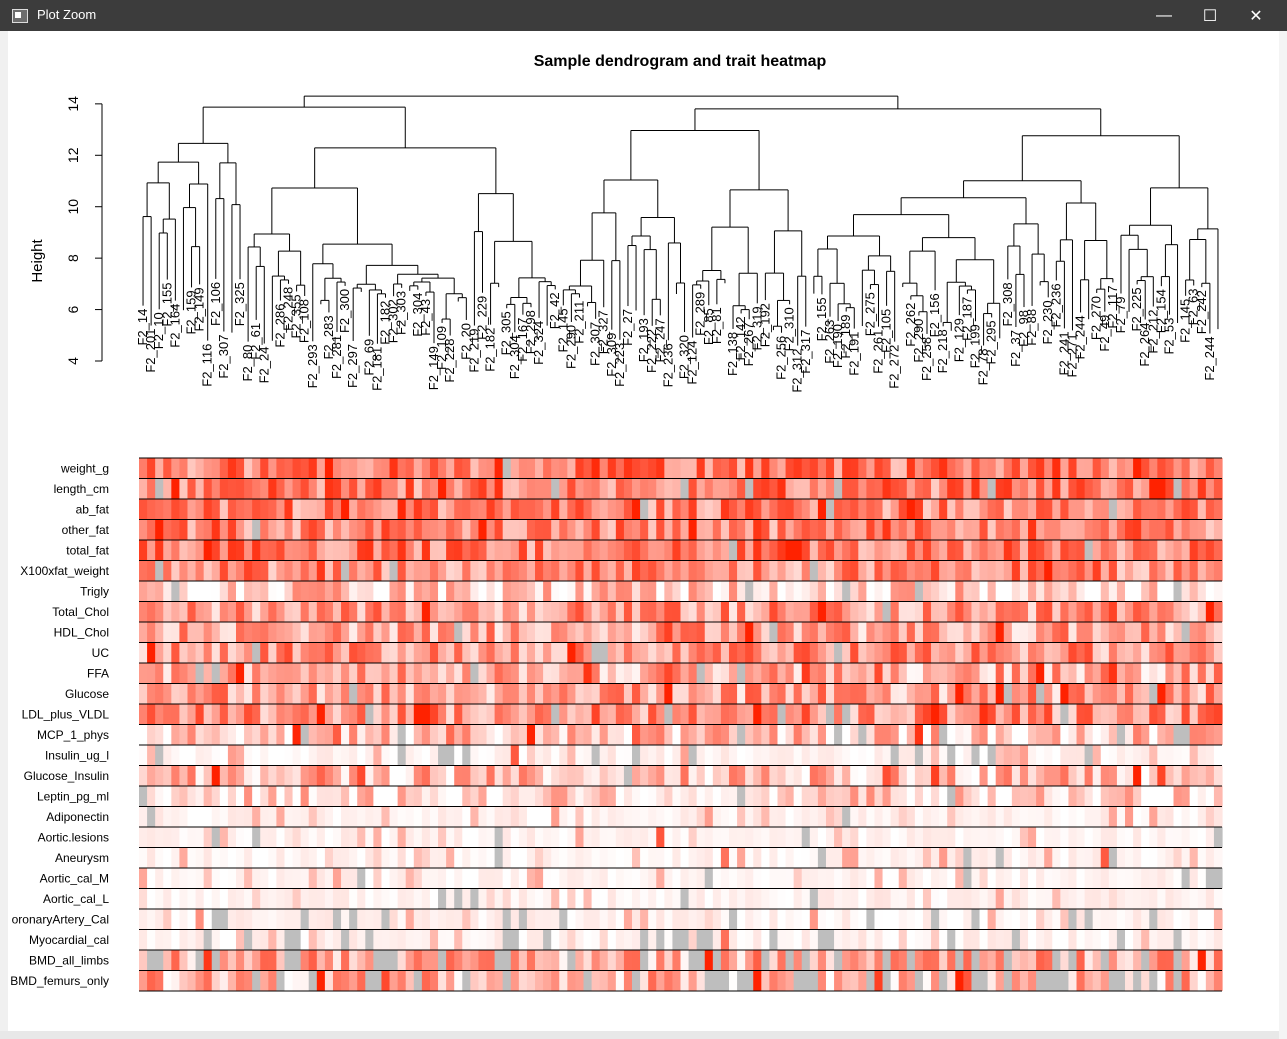  What do you see at coordinates (845, 337) in the screenshot?
I see `leaf-label: F2_189` at bounding box center [845, 337].